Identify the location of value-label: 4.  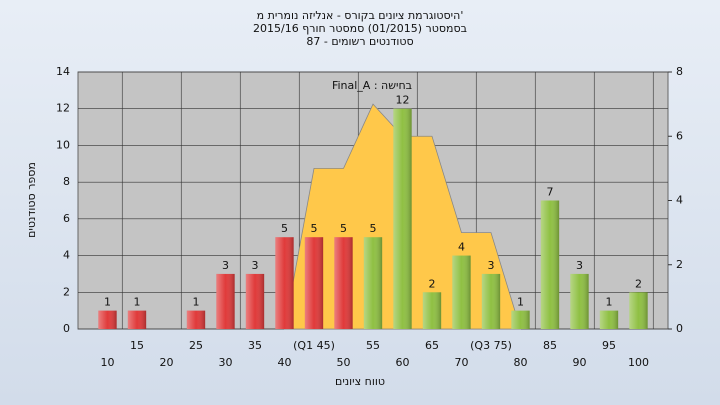
(461, 247).